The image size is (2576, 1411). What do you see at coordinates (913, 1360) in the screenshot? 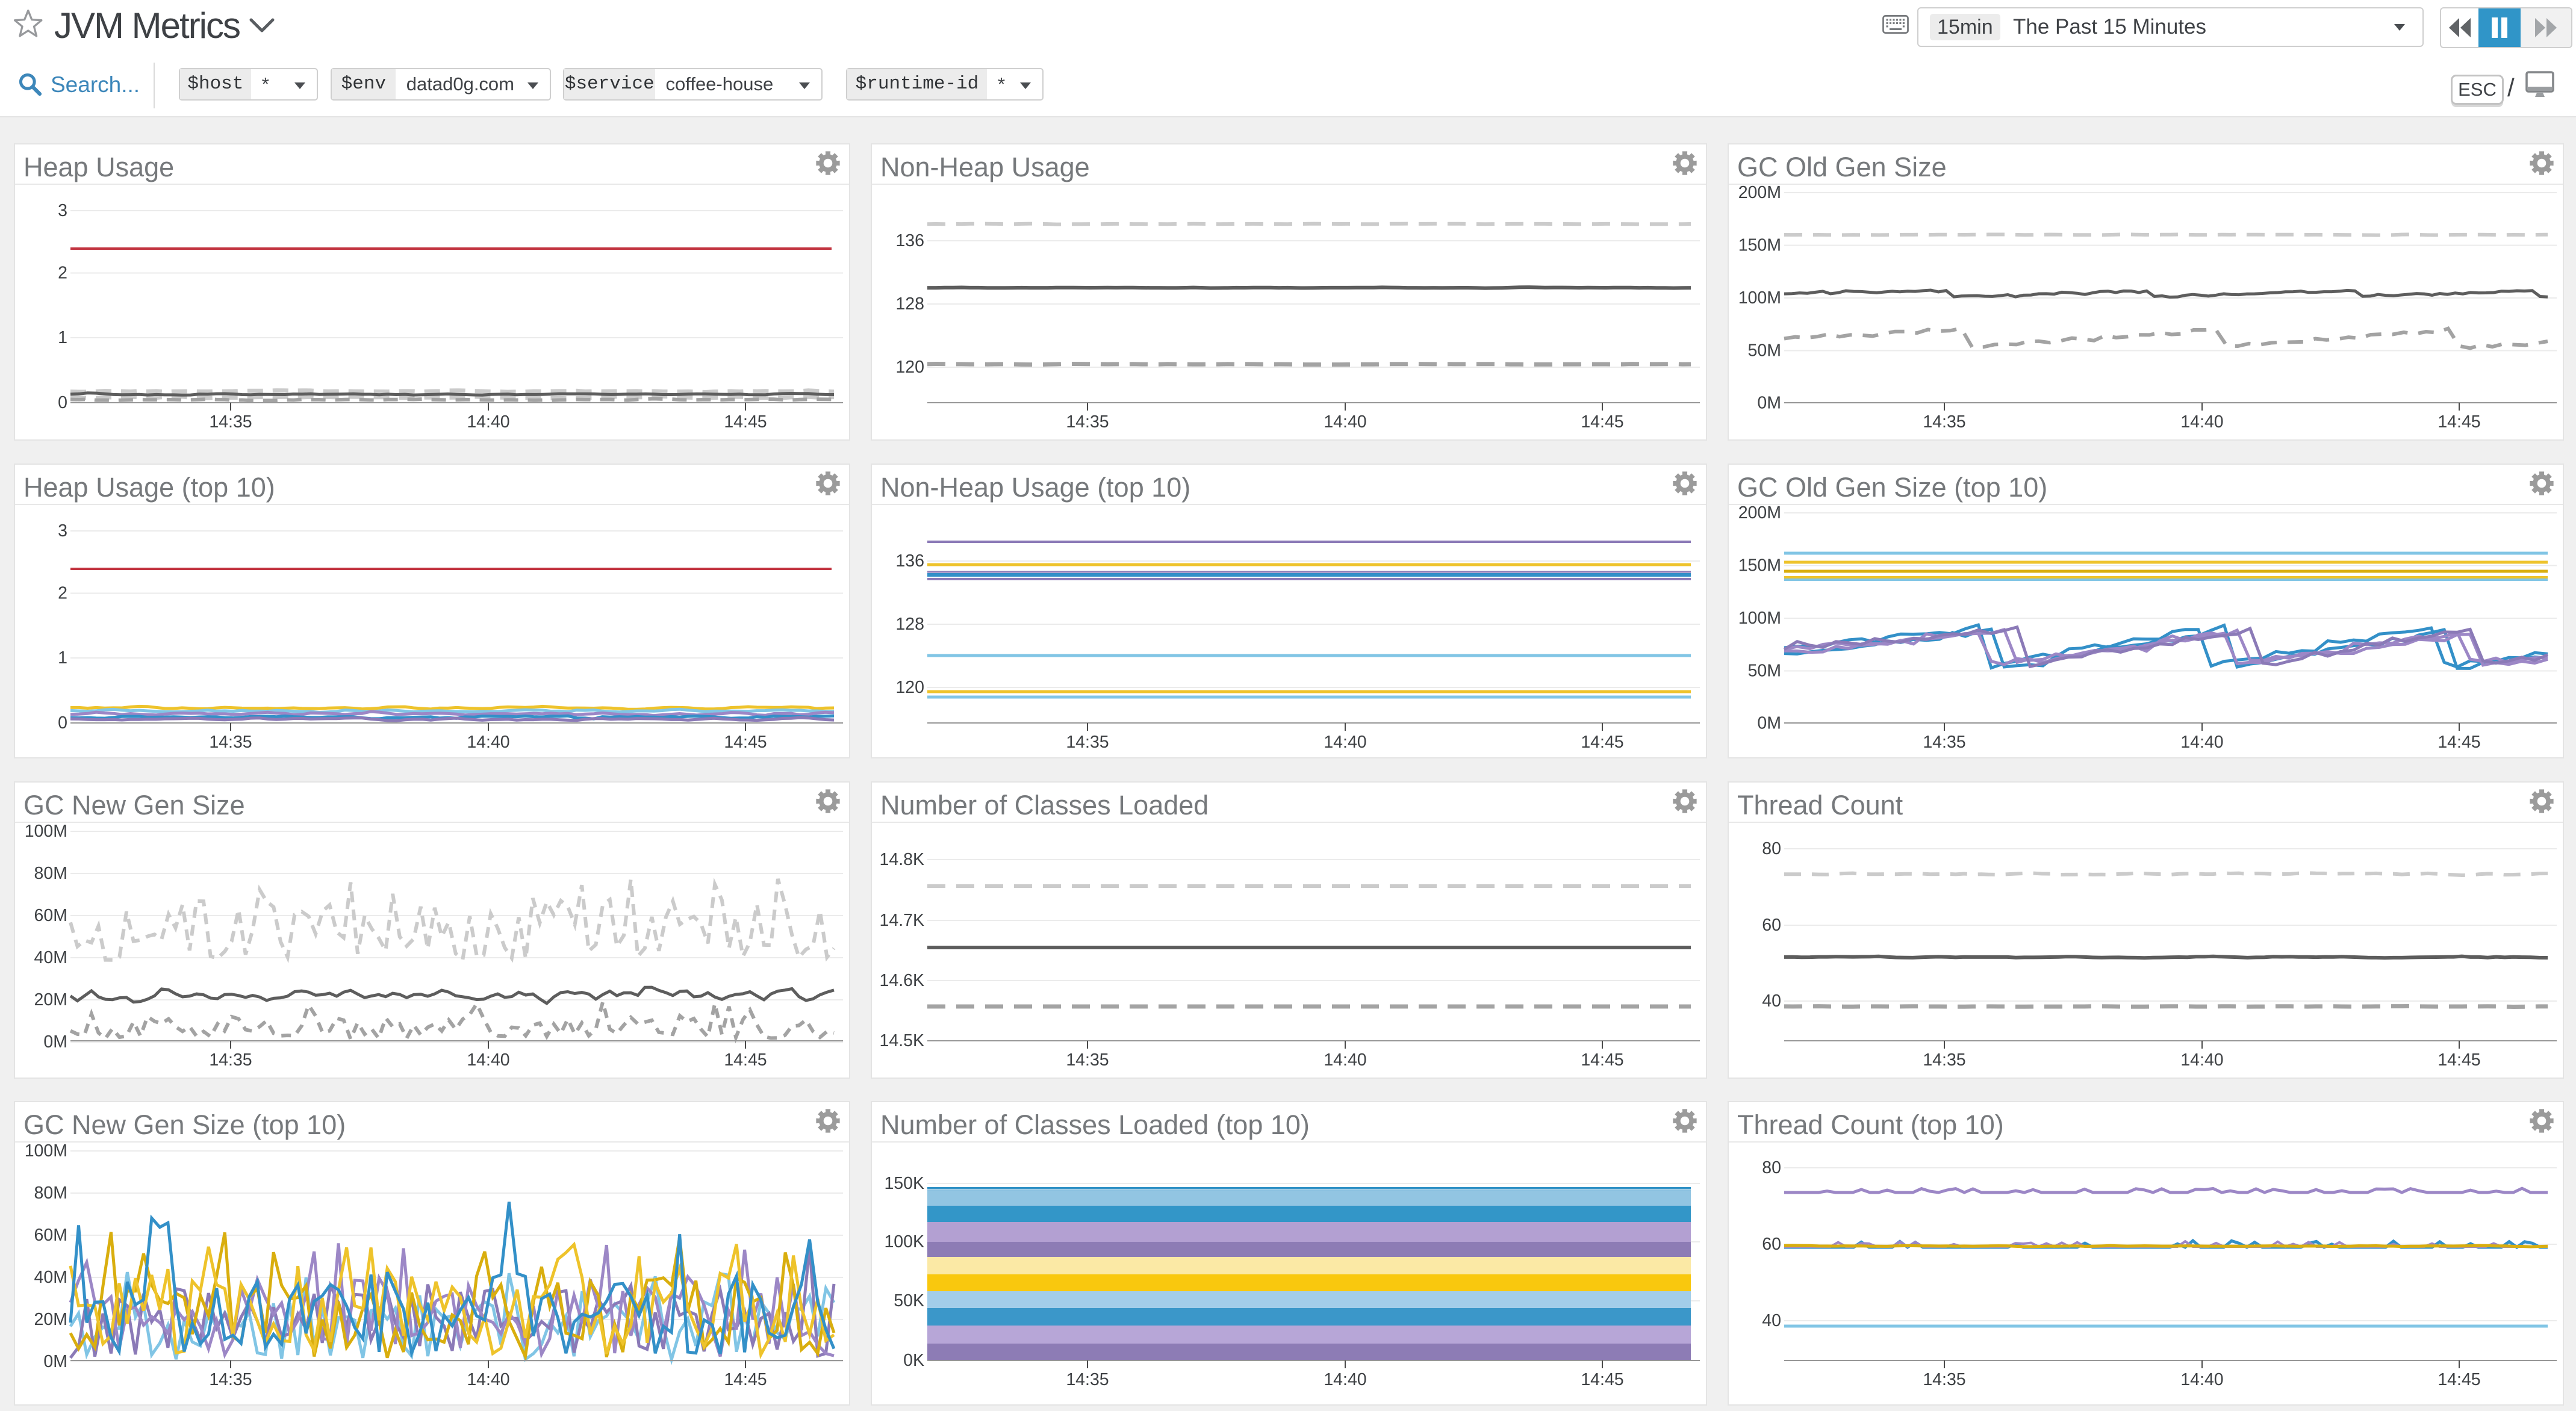
I see `svg-text: 0K` at bounding box center [913, 1360].